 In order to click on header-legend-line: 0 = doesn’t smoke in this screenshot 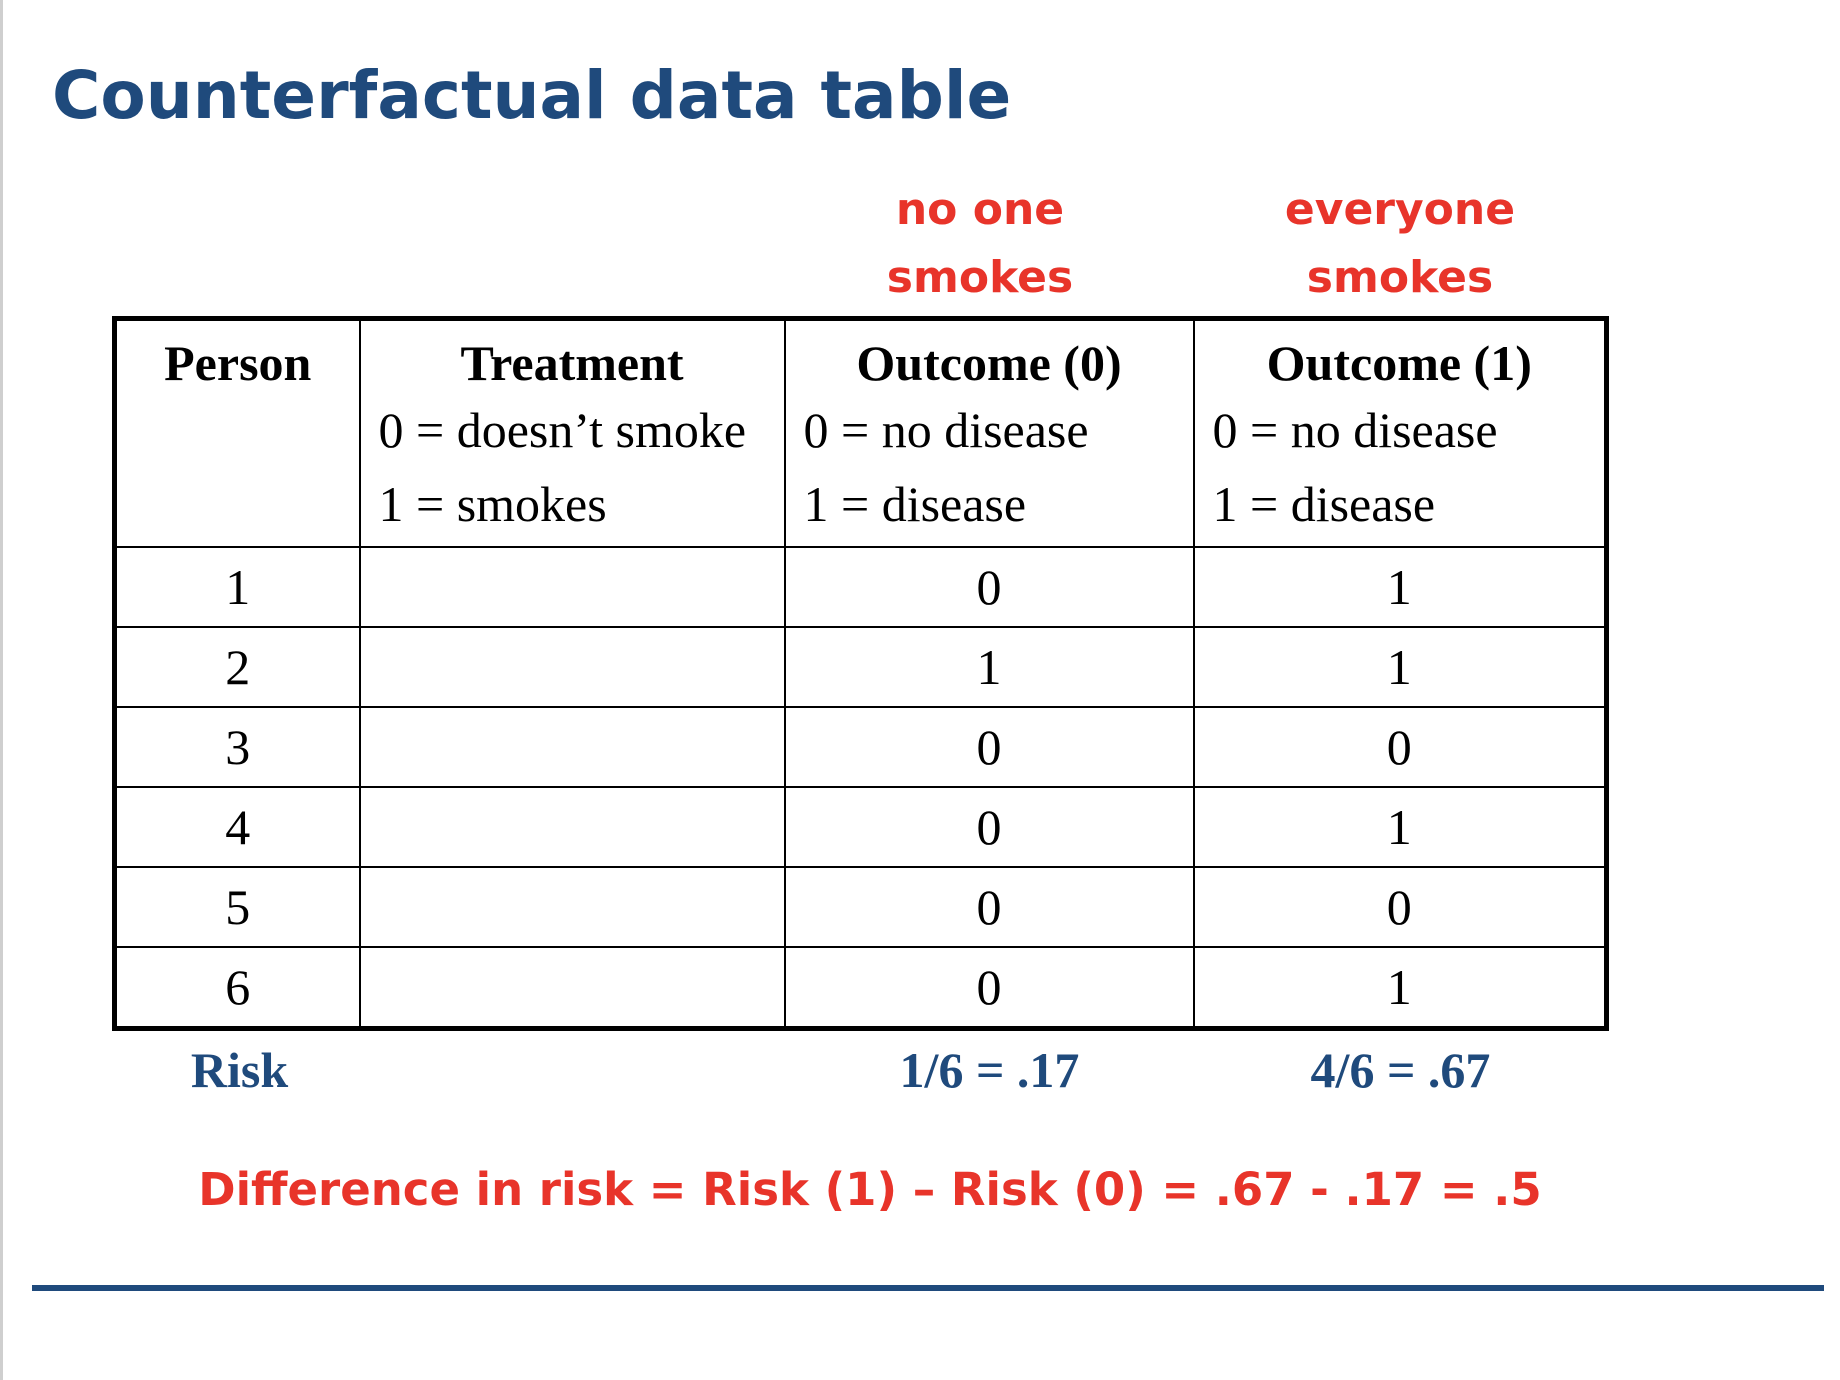, I will do `click(562, 430)`.